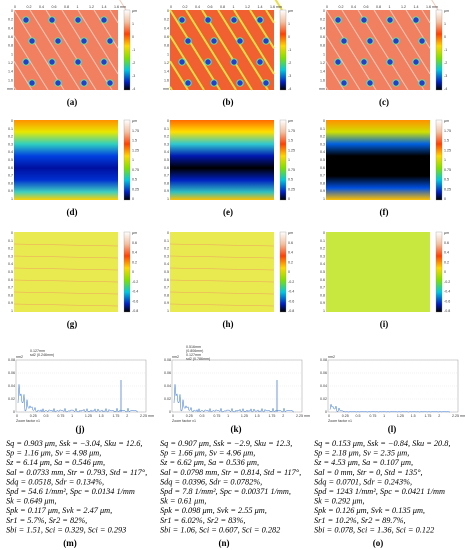  What do you see at coordinates (228, 324) in the screenshot?
I see `panel-label: (h)` at bounding box center [228, 324].